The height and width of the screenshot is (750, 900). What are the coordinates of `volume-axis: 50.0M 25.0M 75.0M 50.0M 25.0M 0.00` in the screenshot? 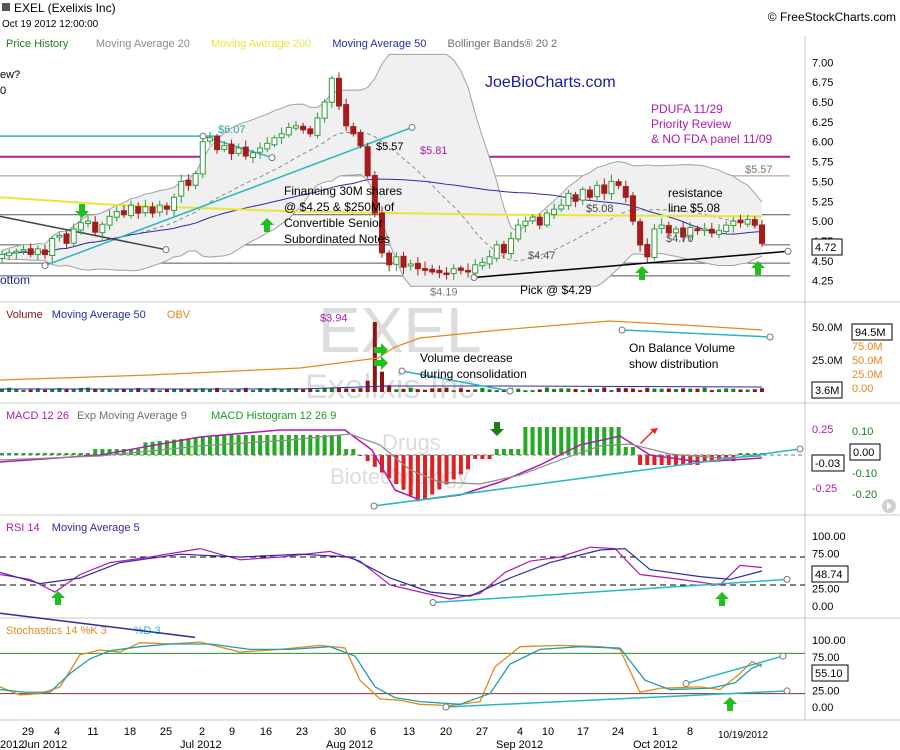 It's located at (847, 358).